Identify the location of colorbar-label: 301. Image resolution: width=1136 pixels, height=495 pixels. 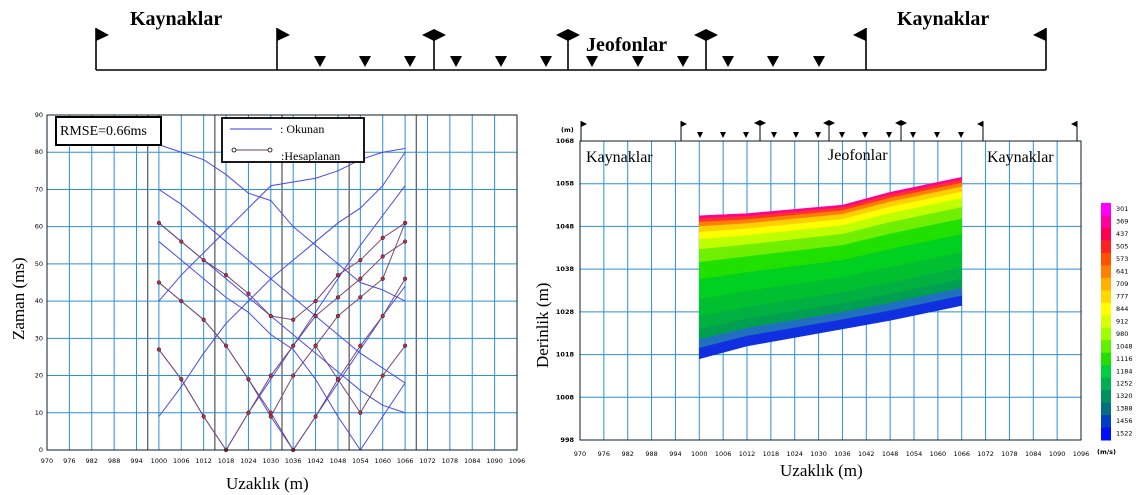
(1122, 209).